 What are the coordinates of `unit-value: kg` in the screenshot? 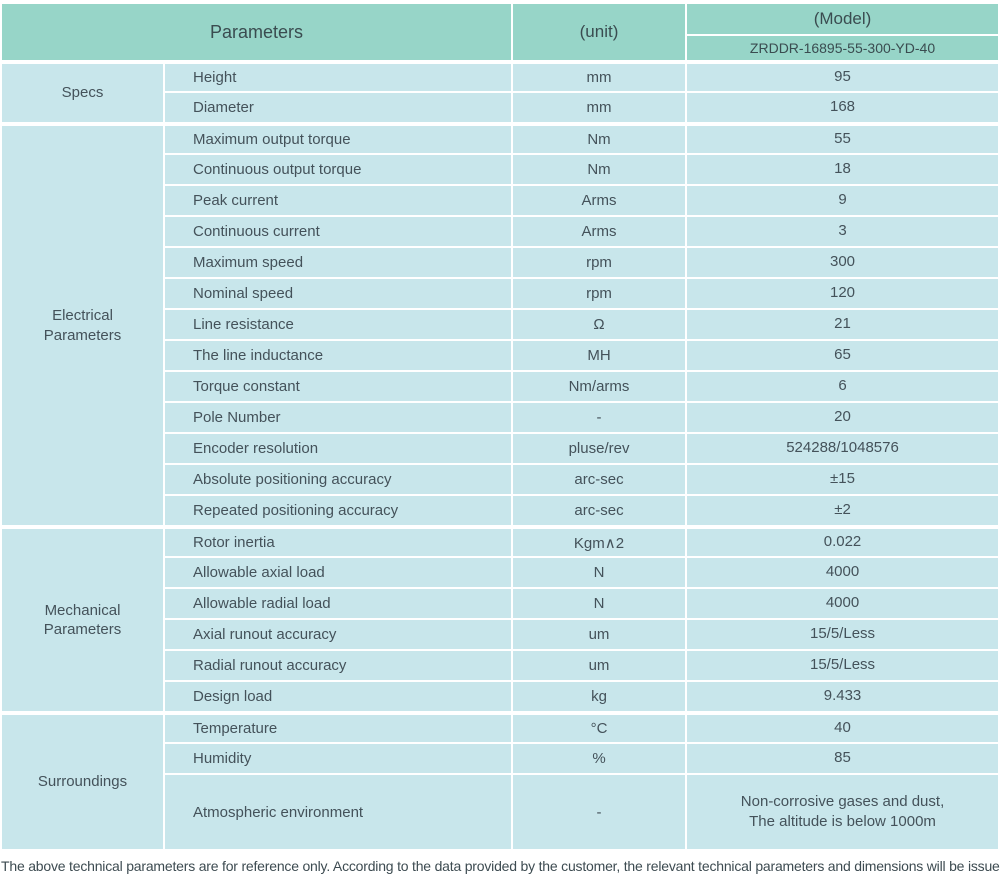 It's located at (599, 696).